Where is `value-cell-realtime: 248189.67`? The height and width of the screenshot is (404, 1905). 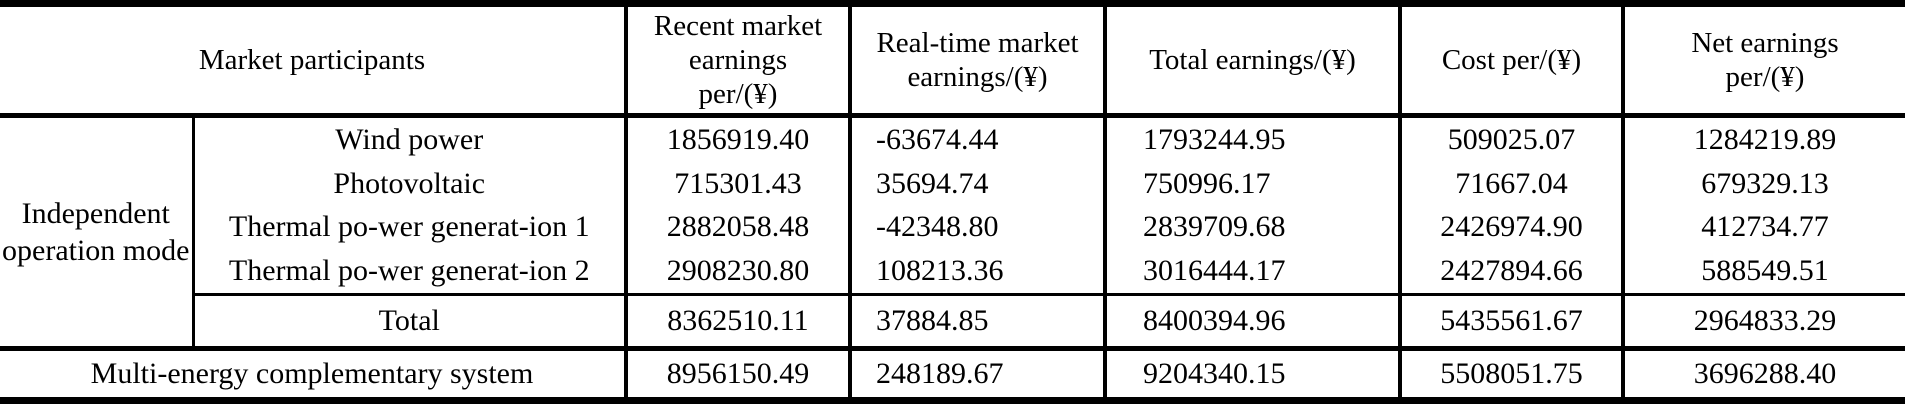
value-cell-realtime: 248189.67 is located at coordinates (976, 373).